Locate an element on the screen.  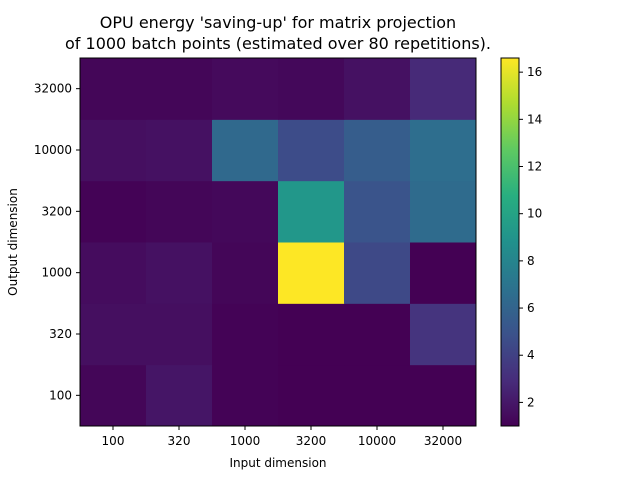
x-tick-label: 320 is located at coordinates (179, 441).